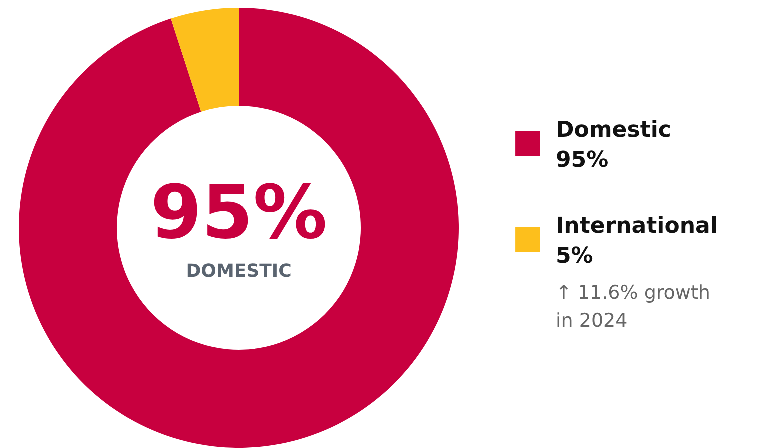 Image resolution: width=762 pixels, height=448 pixels. What do you see at coordinates (239, 213) in the screenshot?
I see `text: 95%` at bounding box center [239, 213].